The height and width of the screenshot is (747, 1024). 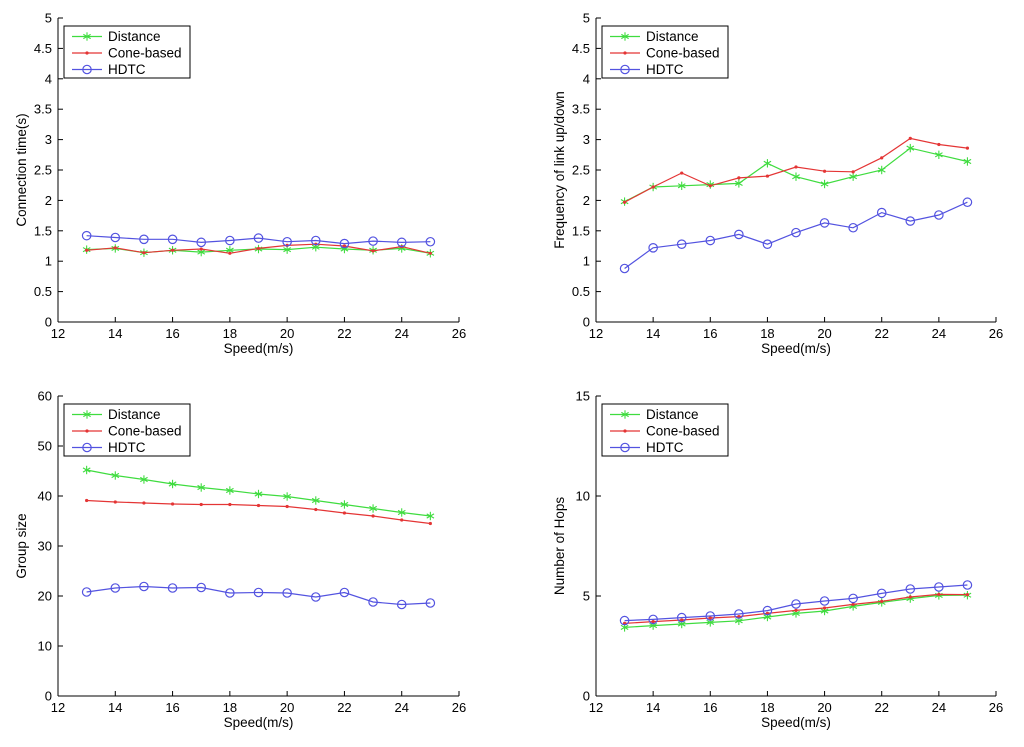 What do you see at coordinates (43, 48) in the screenshot?
I see `y-tick-label: 4.5` at bounding box center [43, 48].